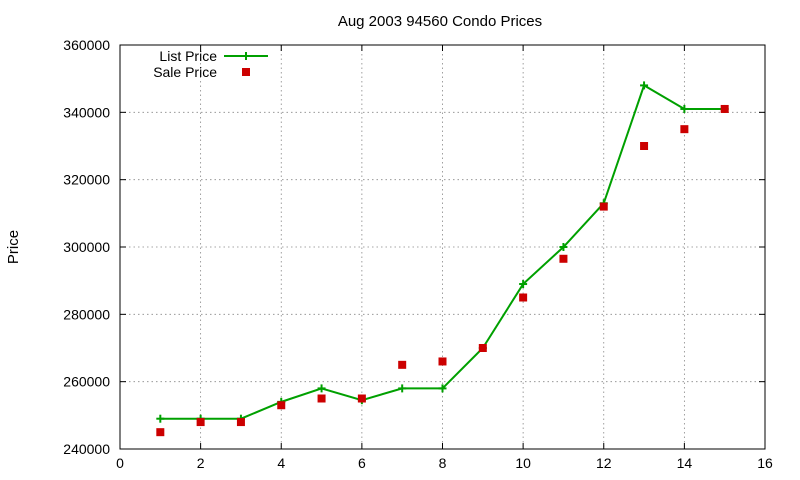 This screenshot has height=480, width=800. What do you see at coordinates (86, 247) in the screenshot?
I see `y-tick-label: 300000` at bounding box center [86, 247].